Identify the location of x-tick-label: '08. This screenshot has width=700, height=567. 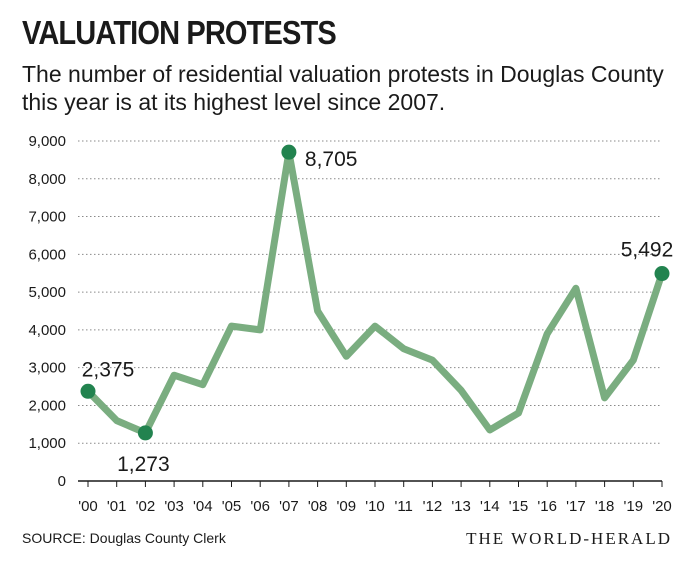
(318, 506).